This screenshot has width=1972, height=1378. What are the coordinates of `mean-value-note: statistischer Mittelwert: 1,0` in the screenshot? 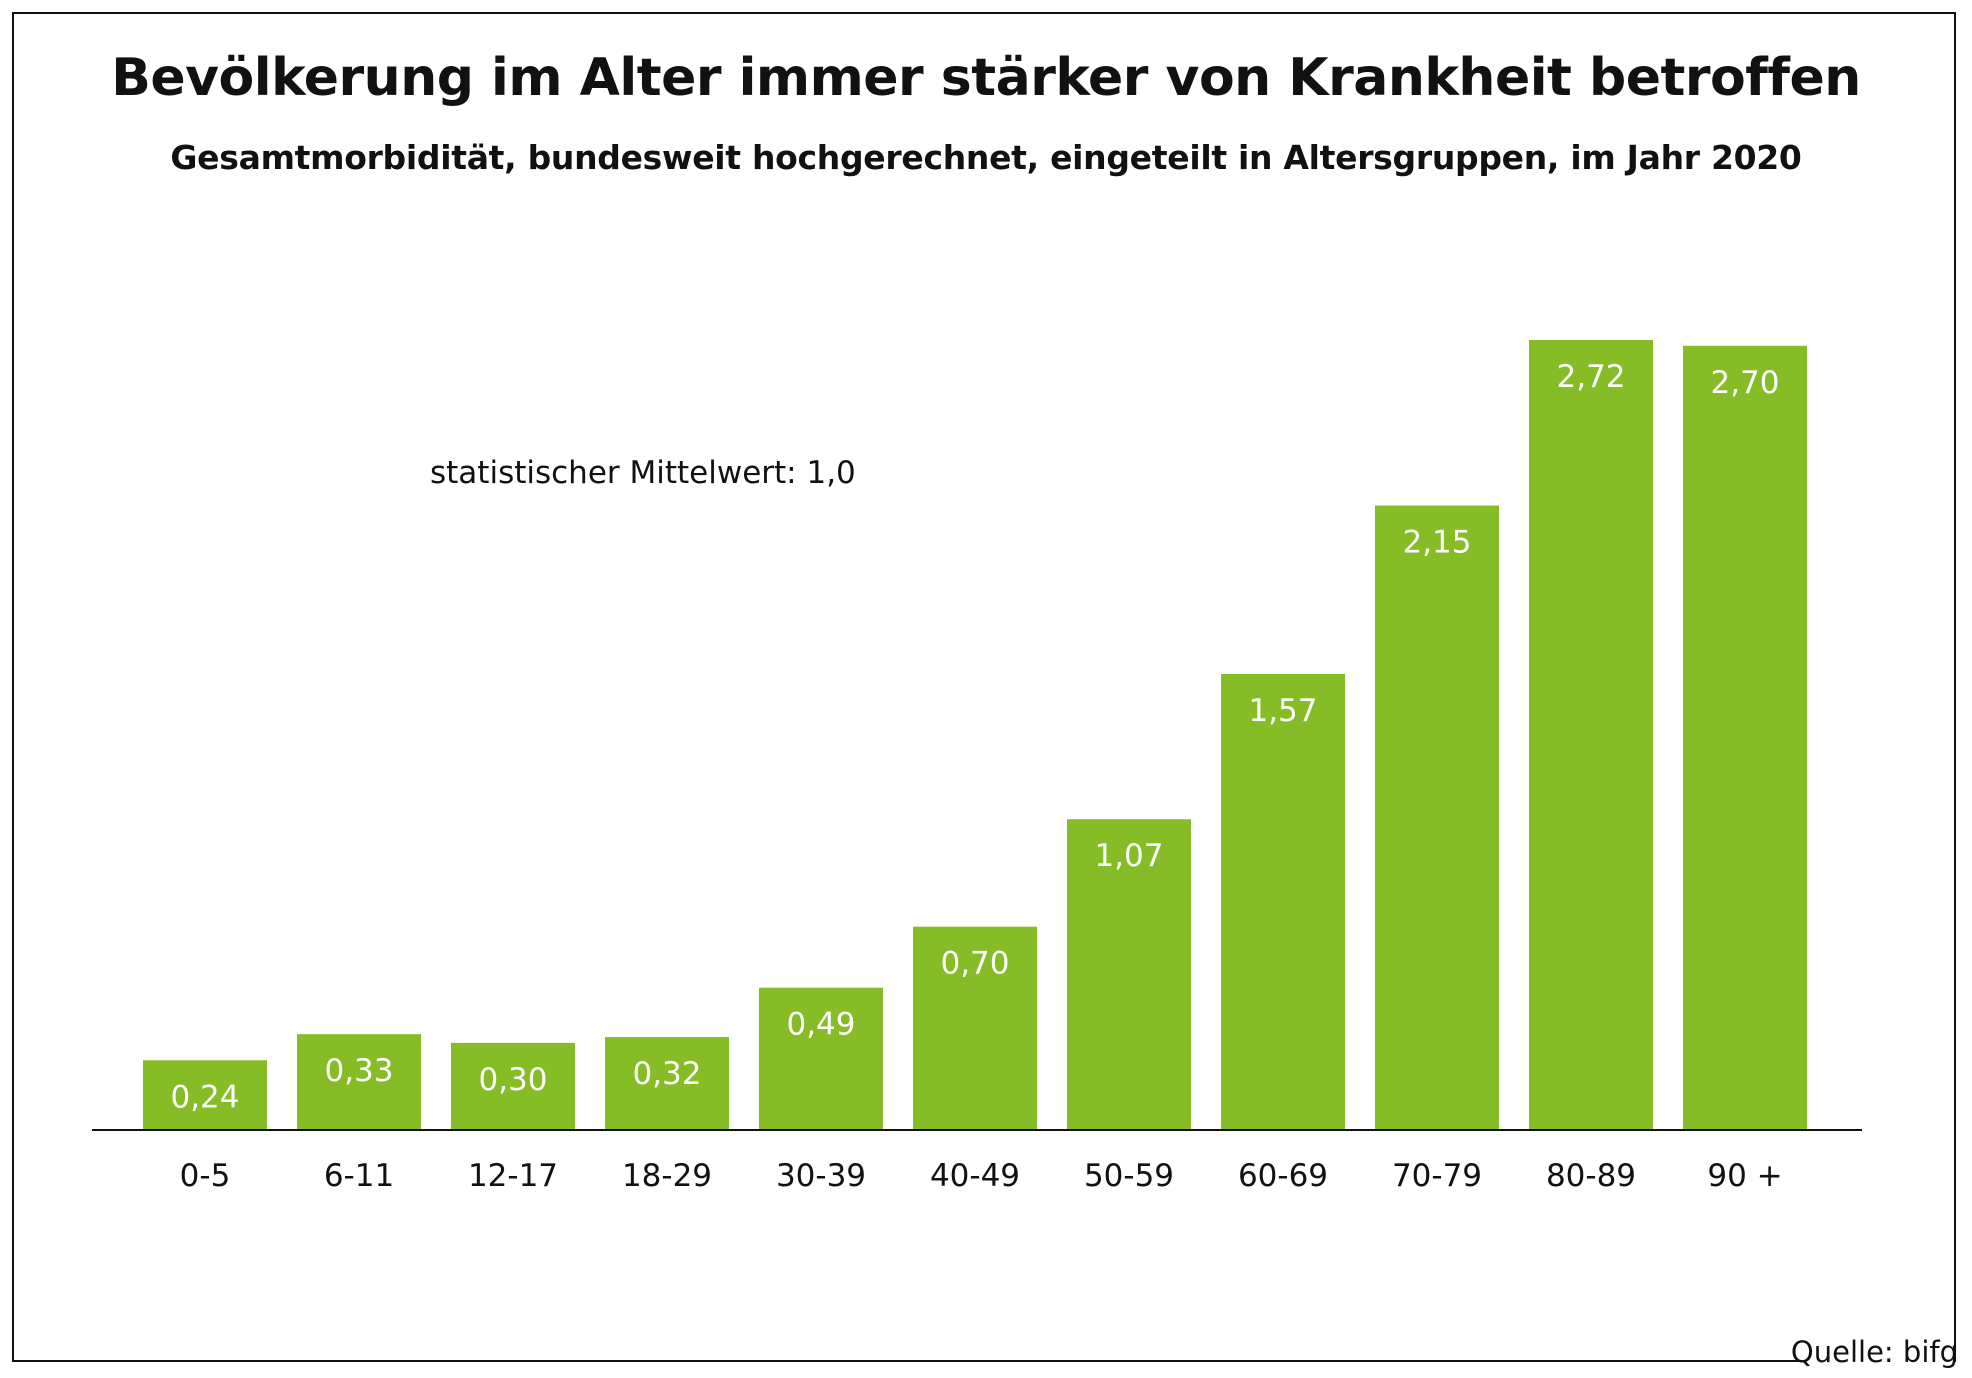 It's located at (643, 473).